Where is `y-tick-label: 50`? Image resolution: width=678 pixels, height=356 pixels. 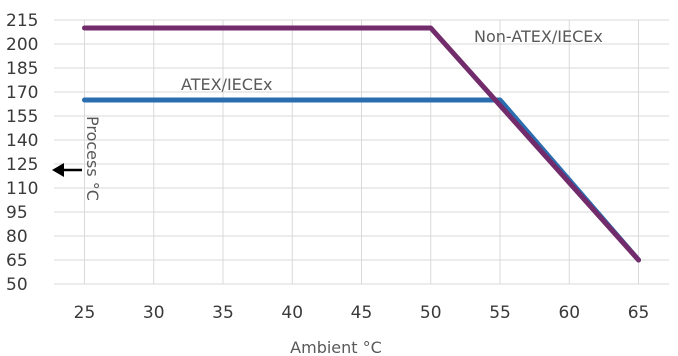
y-tick-label: 50 is located at coordinates (17, 285).